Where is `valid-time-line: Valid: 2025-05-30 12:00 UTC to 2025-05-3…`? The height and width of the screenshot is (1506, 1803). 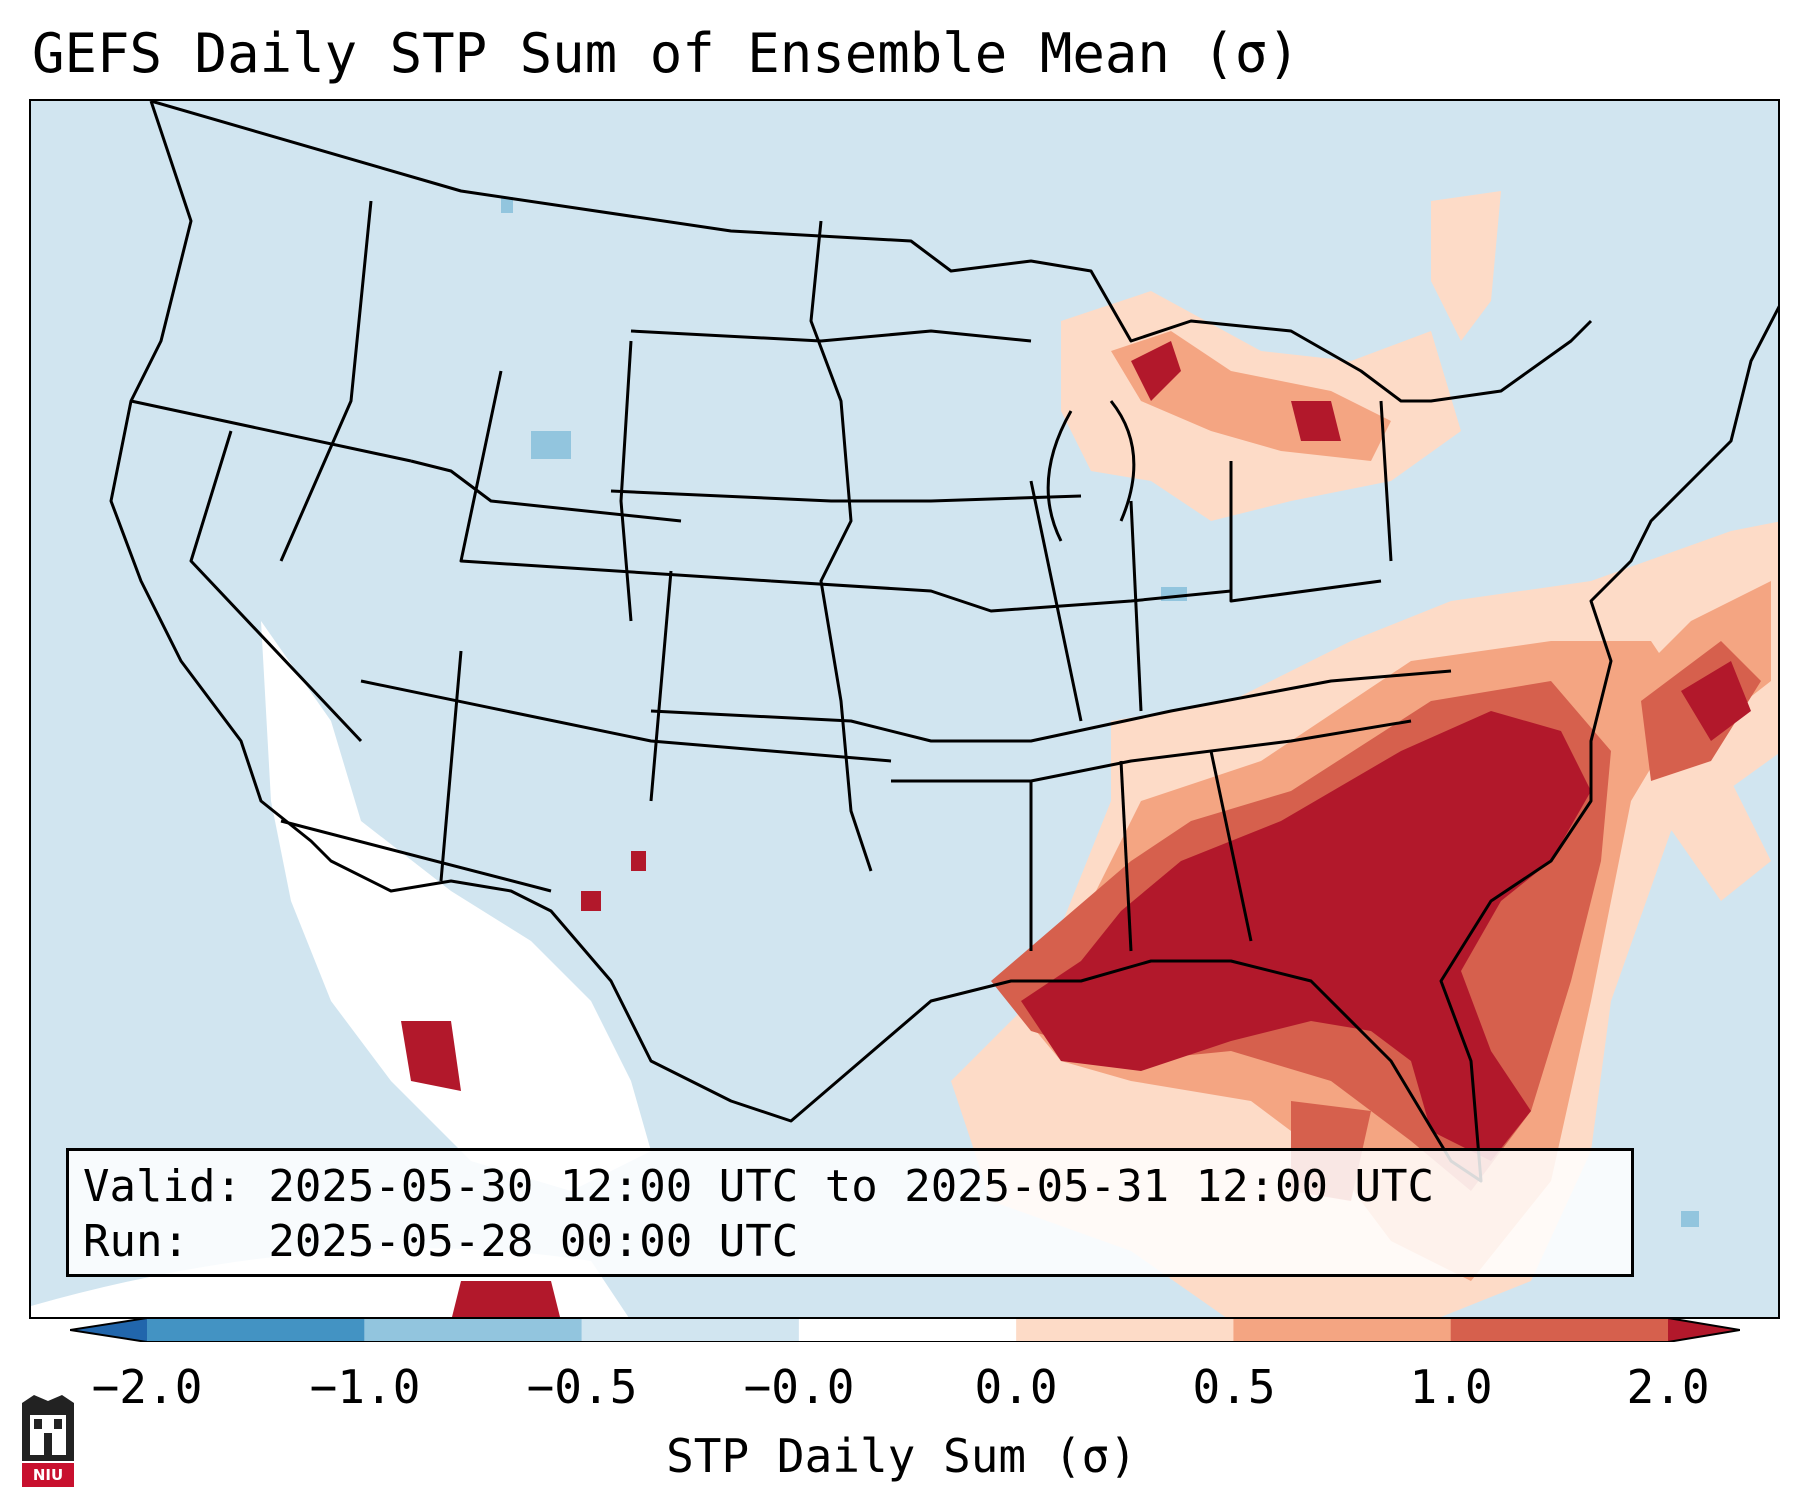
valid-time-line: Valid: 2025-05-30 12:00 UTC to 2025-05-3… is located at coordinates (759, 1186).